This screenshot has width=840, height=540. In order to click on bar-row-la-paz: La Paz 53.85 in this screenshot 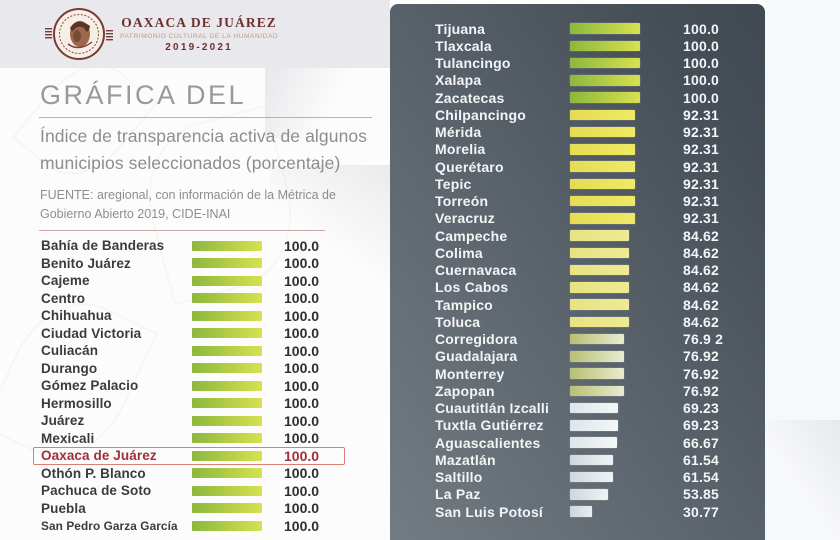, I will do `click(577, 494)`.